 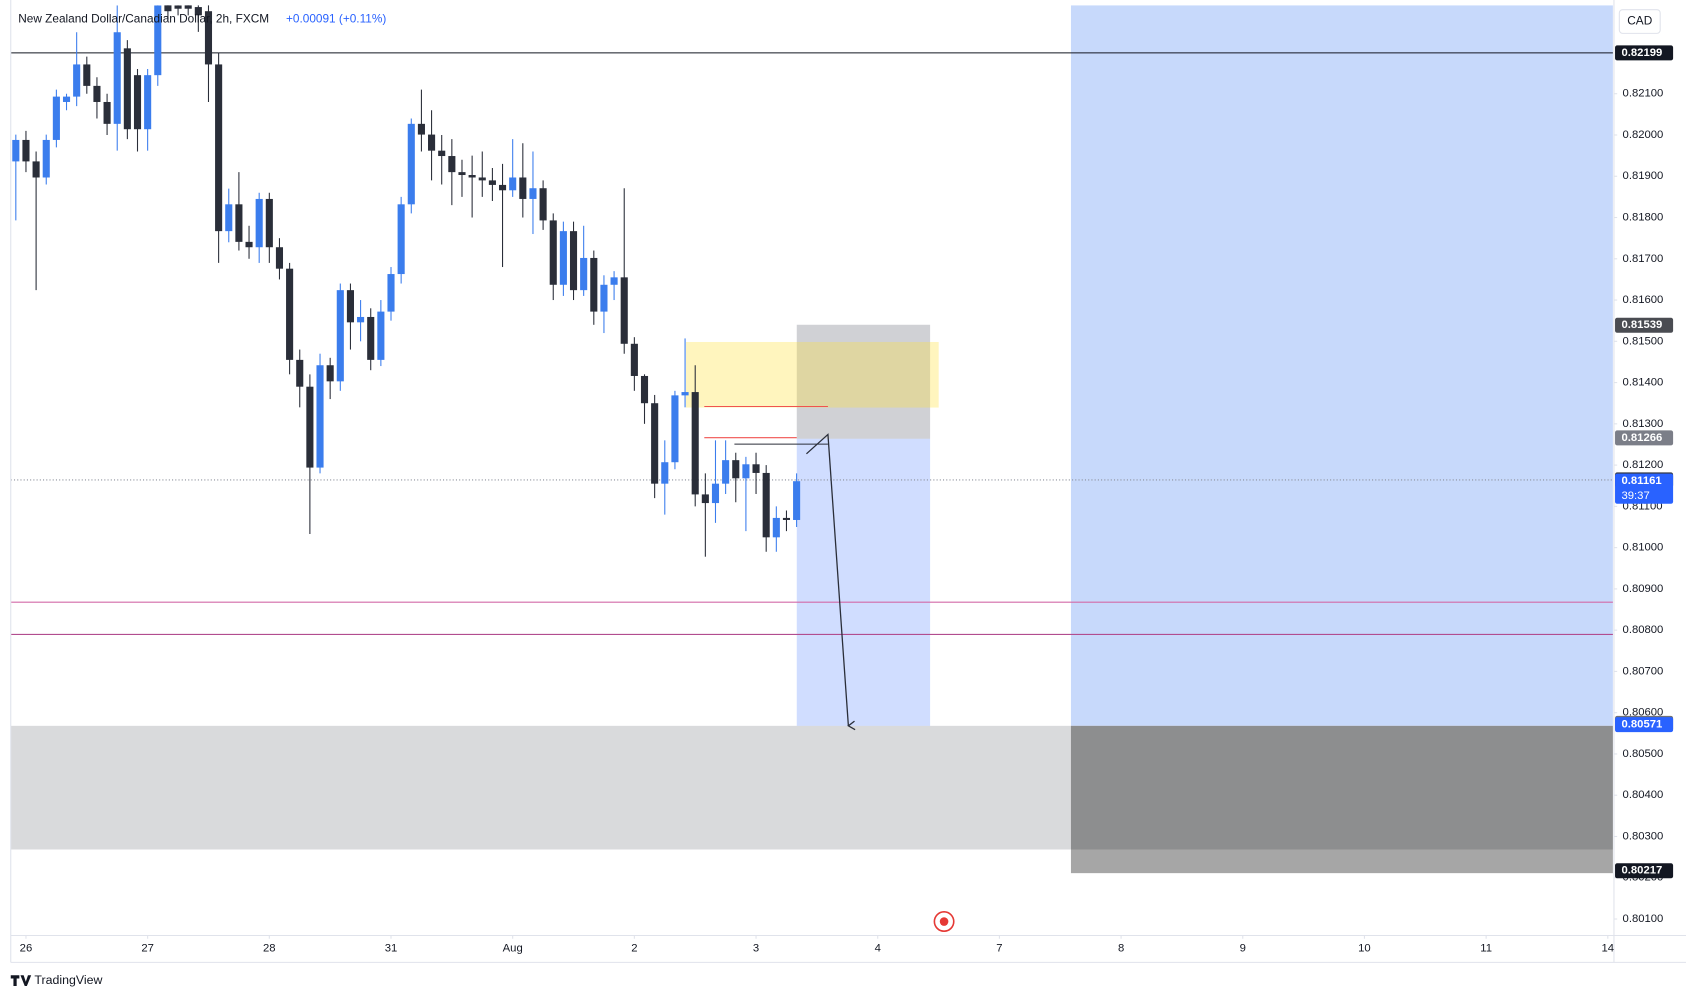 I want to click on annotations, so click(x=829, y=669).